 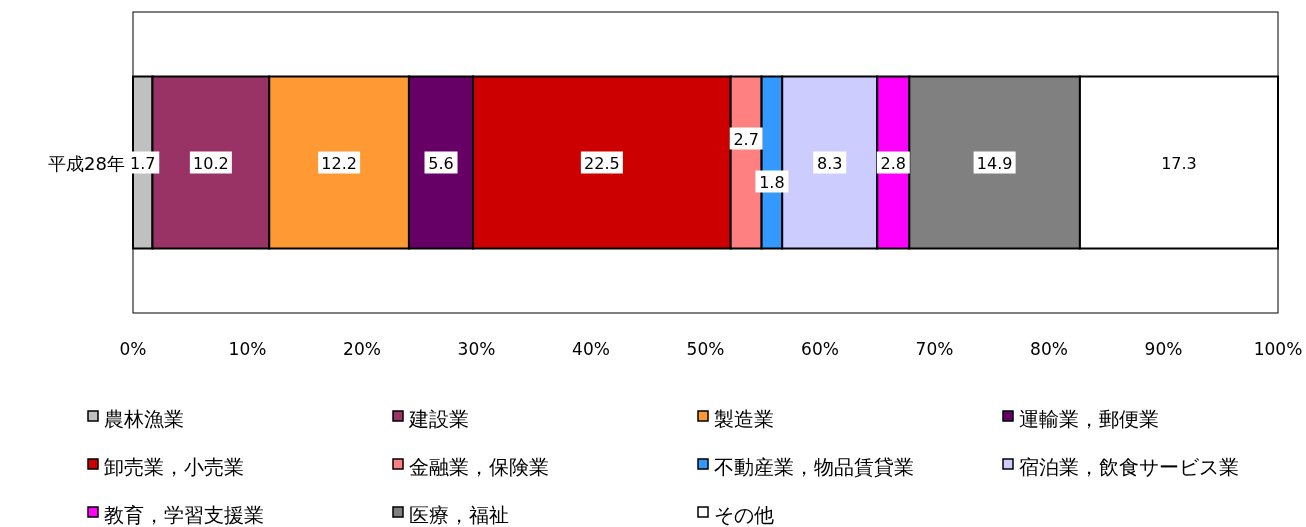 What do you see at coordinates (174, 467) in the screenshot?
I see `legend-label: 卸売業，小売業` at bounding box center [174, 467].